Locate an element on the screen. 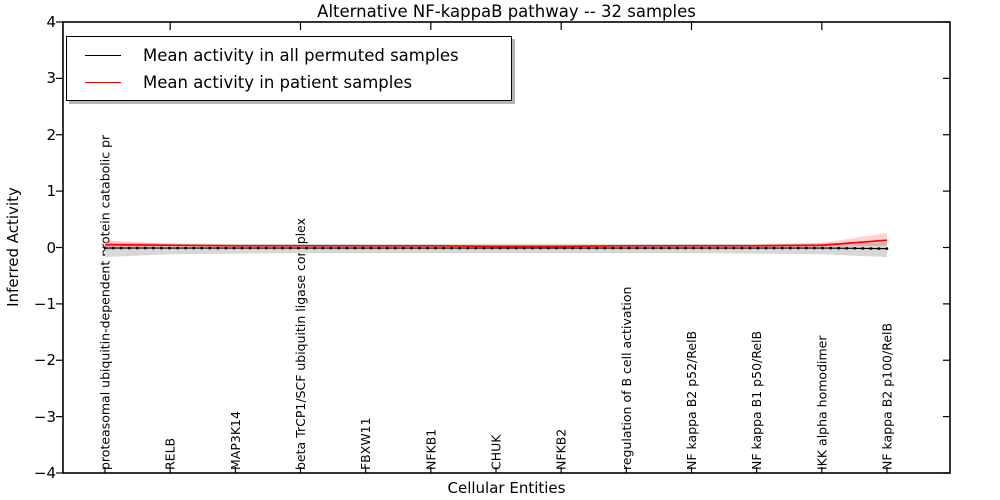 Image resolution: width=1000 pixels, height=500 pixels. y-tick-label: −1 is located at coordinates (44, 303).